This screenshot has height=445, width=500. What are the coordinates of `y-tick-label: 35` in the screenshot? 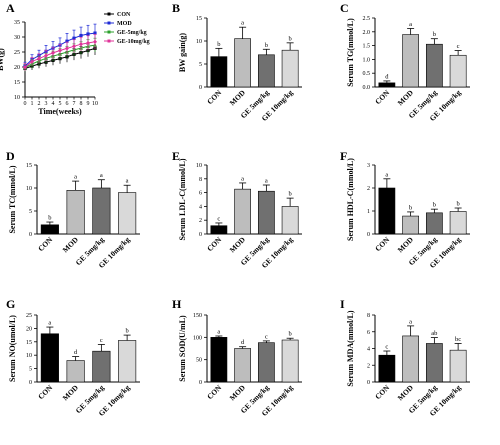 It's located at (17, 23).